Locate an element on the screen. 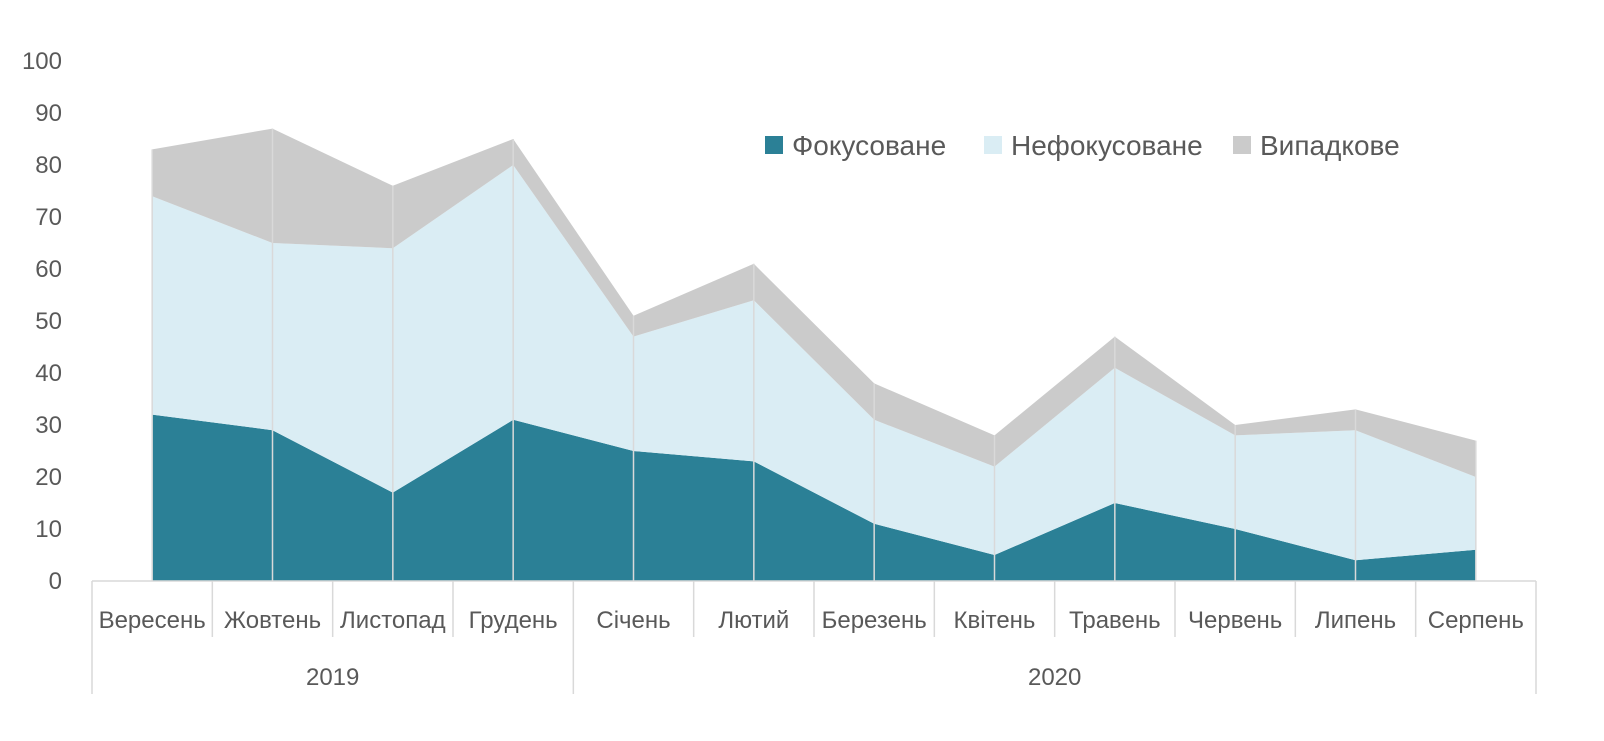 The width and height of the screenshot is (1604, 741). legend-label: Випадкове is located at coordinates (1330, 145).